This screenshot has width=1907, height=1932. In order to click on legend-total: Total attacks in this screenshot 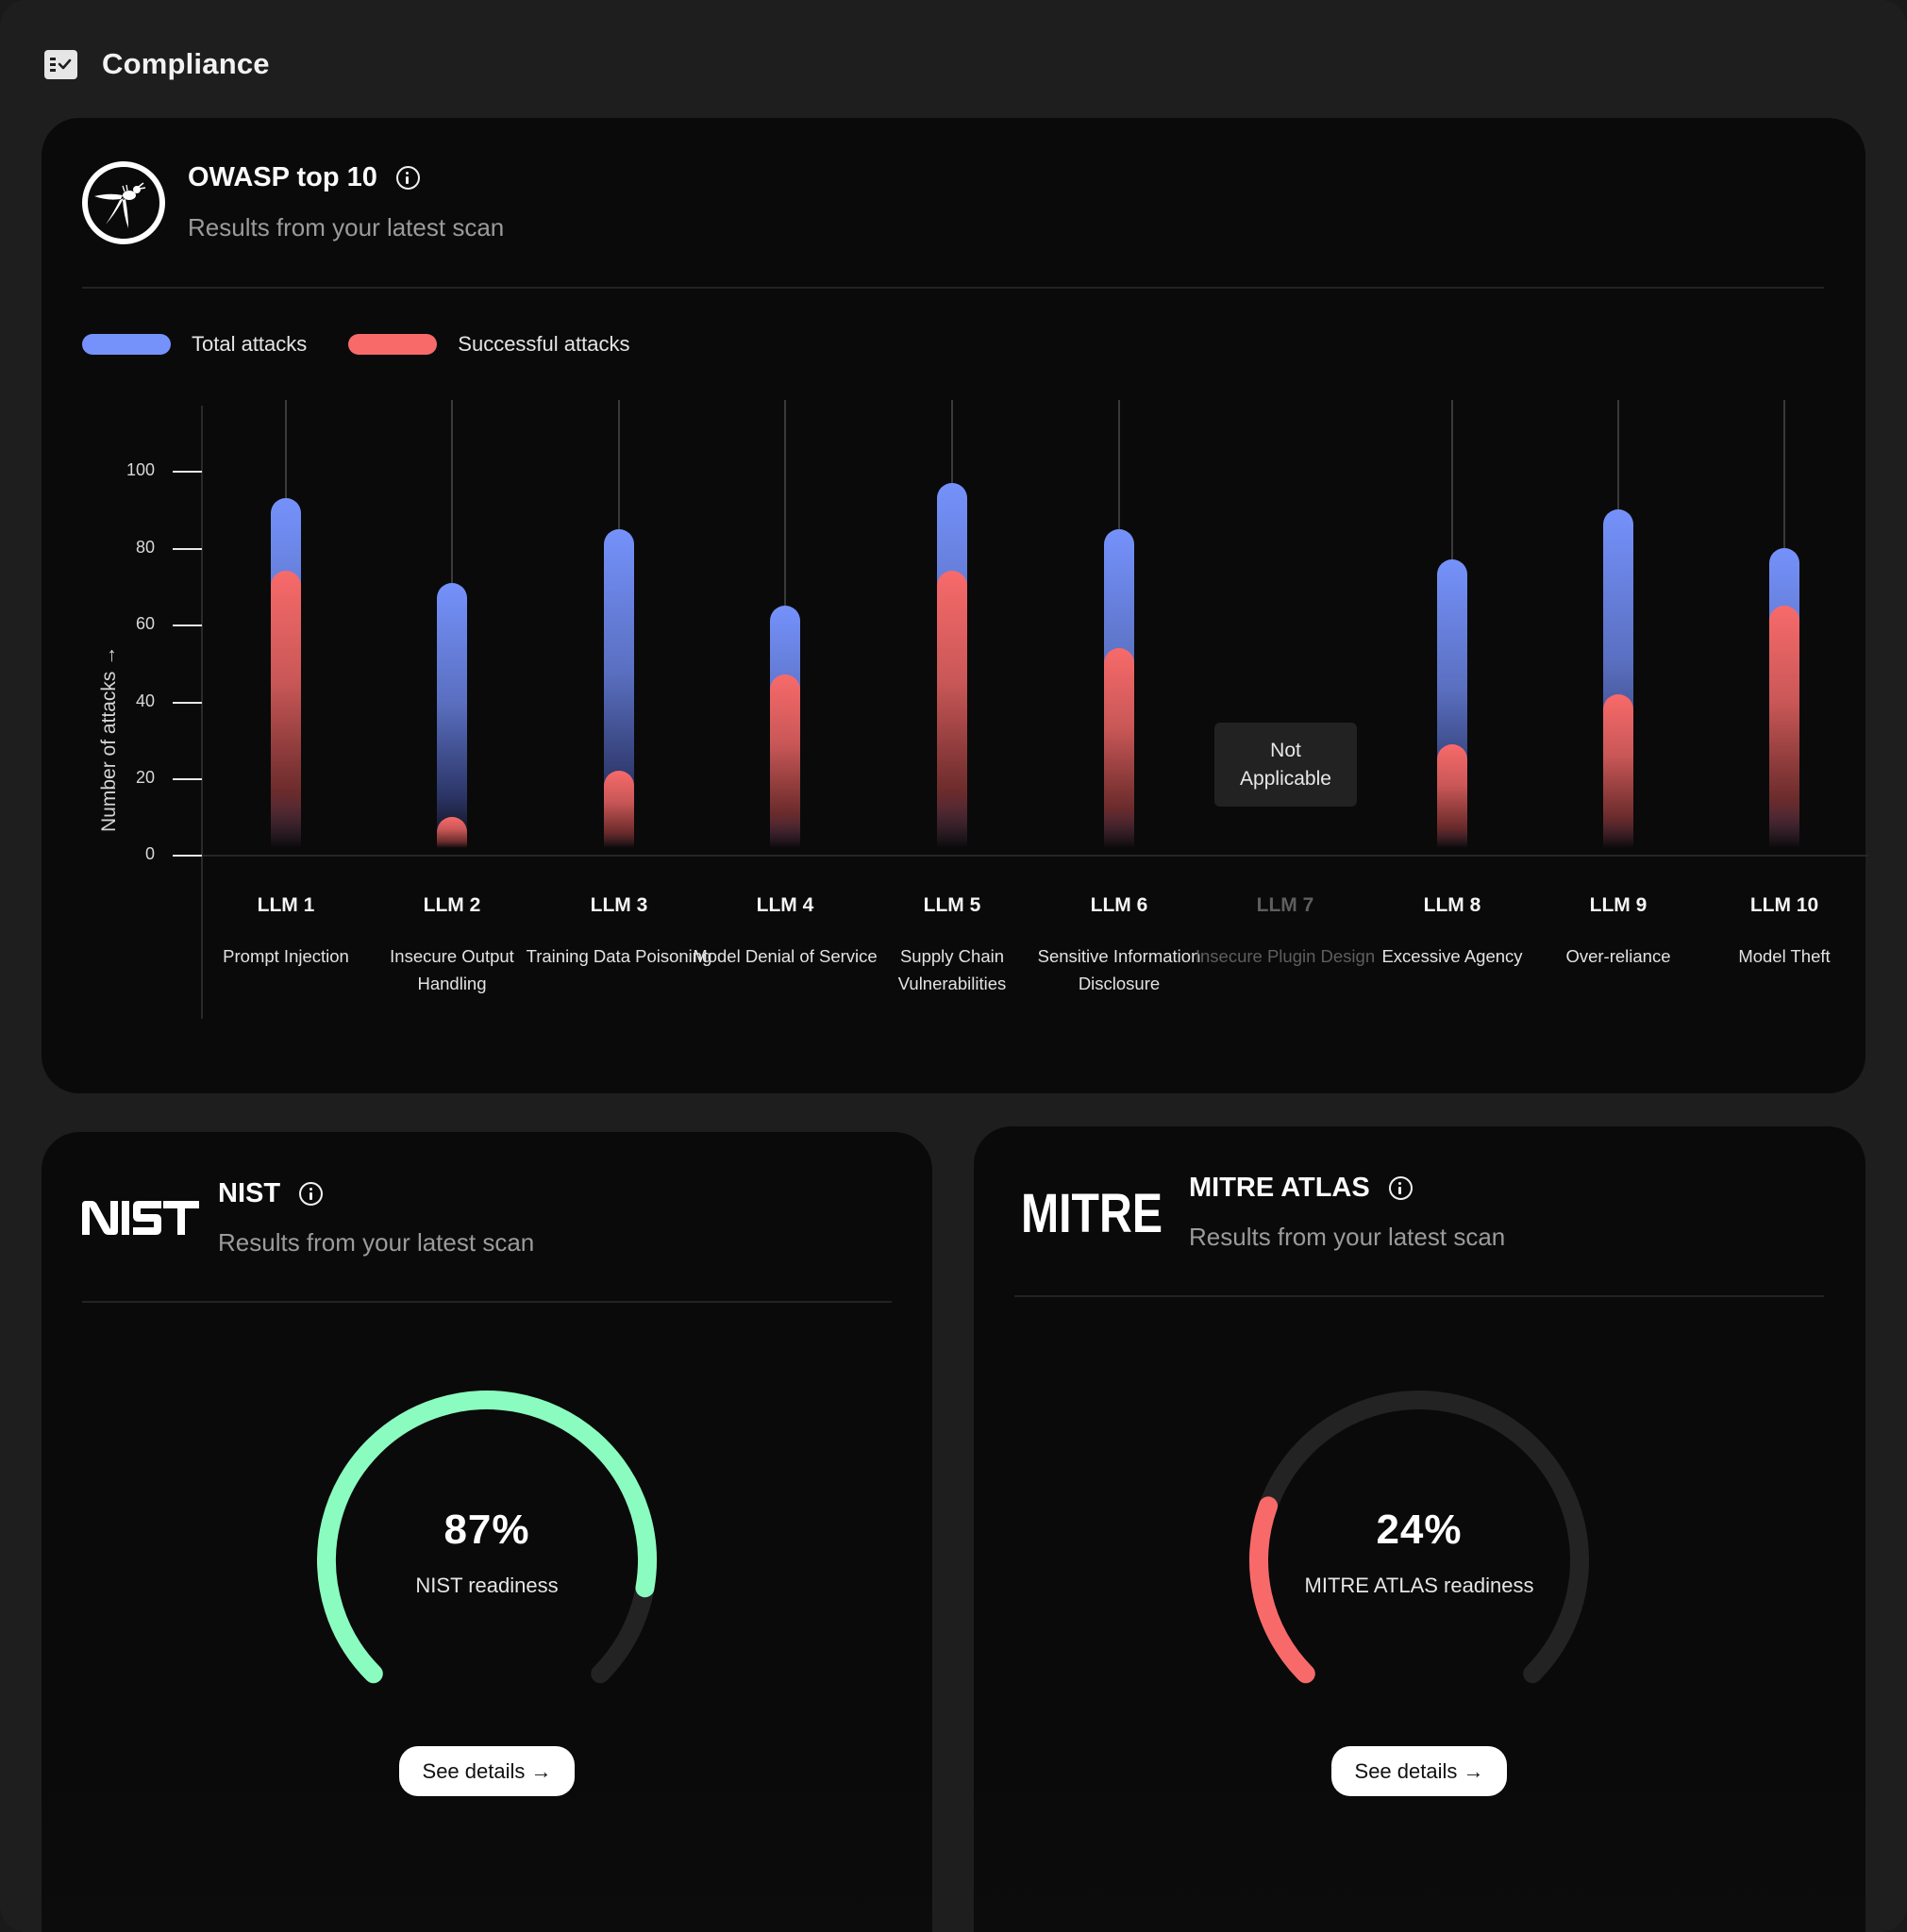, I will do `click(194, 345)`.